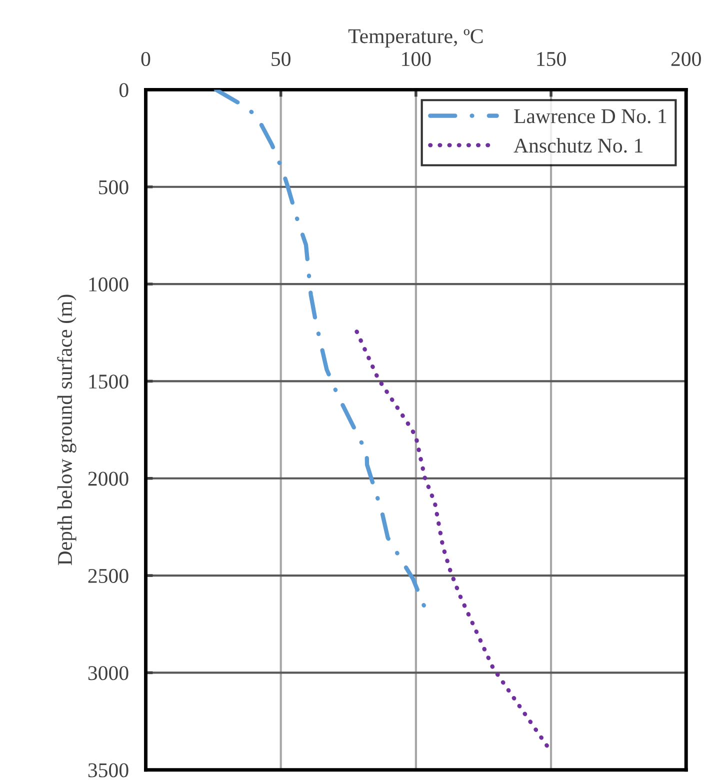  Describe the element at coordinates (108, 575) in the screenshot. I see `y-tick-label: 2500` at that location.